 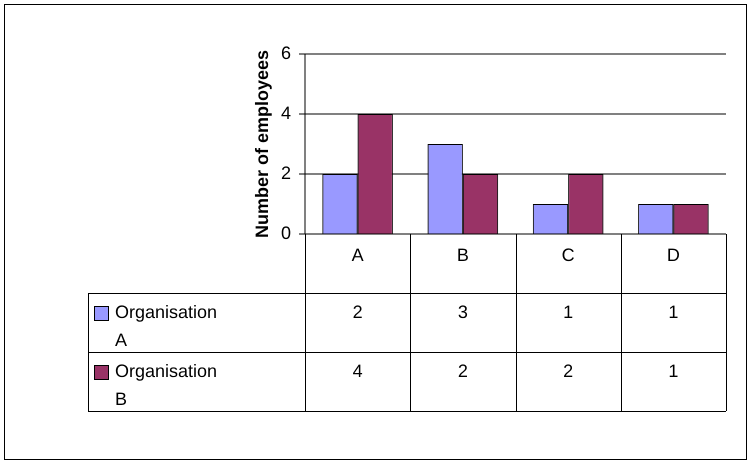 I want to click on legend-label: Organisation B, so click(x=166, y=384).